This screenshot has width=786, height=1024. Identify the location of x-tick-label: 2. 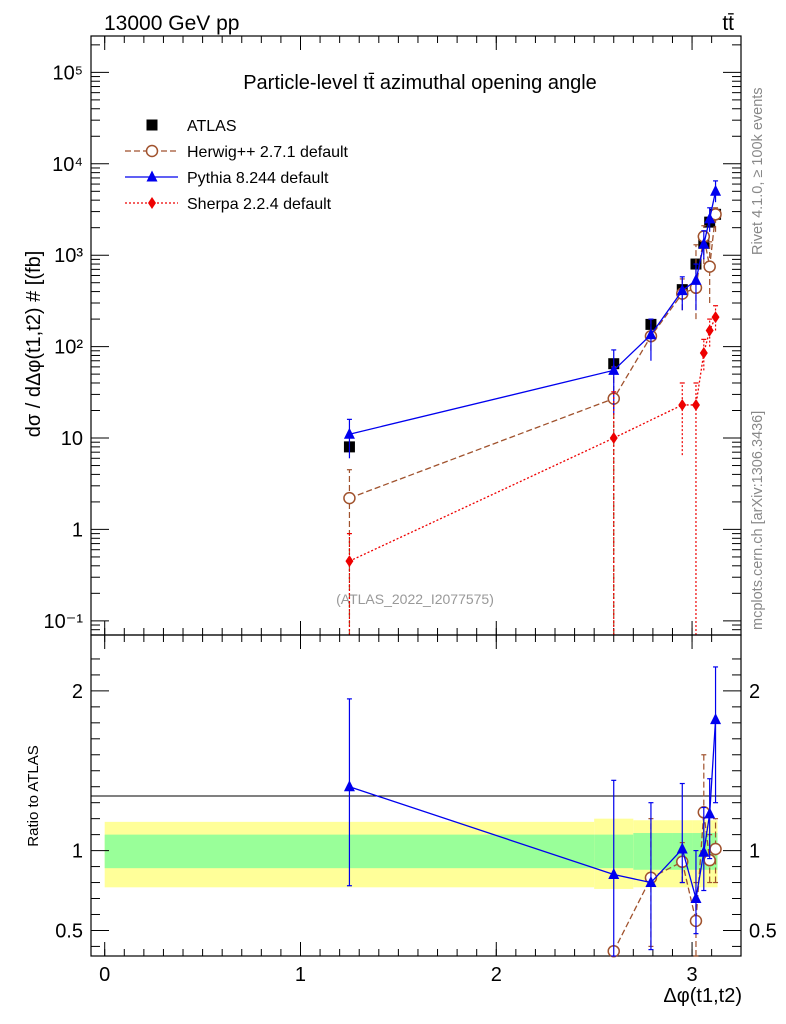
(496, 975).